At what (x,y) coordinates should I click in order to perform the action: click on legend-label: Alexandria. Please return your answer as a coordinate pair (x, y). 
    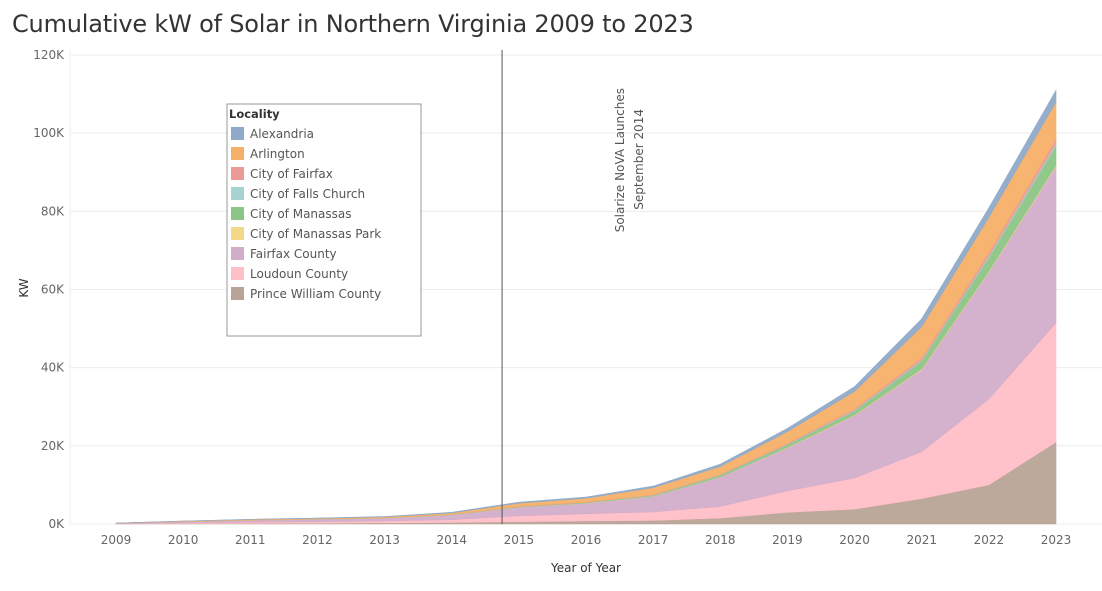
    Looking at the image, I should click on (282, 134).